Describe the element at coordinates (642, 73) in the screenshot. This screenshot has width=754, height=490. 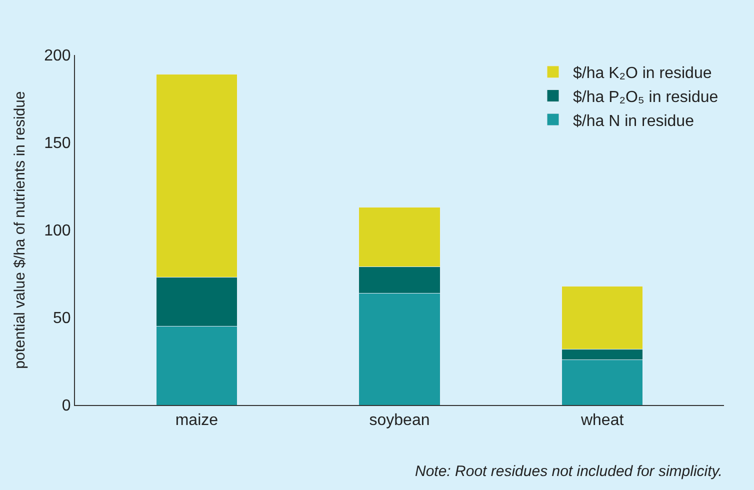
I see `legend-label: $/ha K₂O in residue` at that location.